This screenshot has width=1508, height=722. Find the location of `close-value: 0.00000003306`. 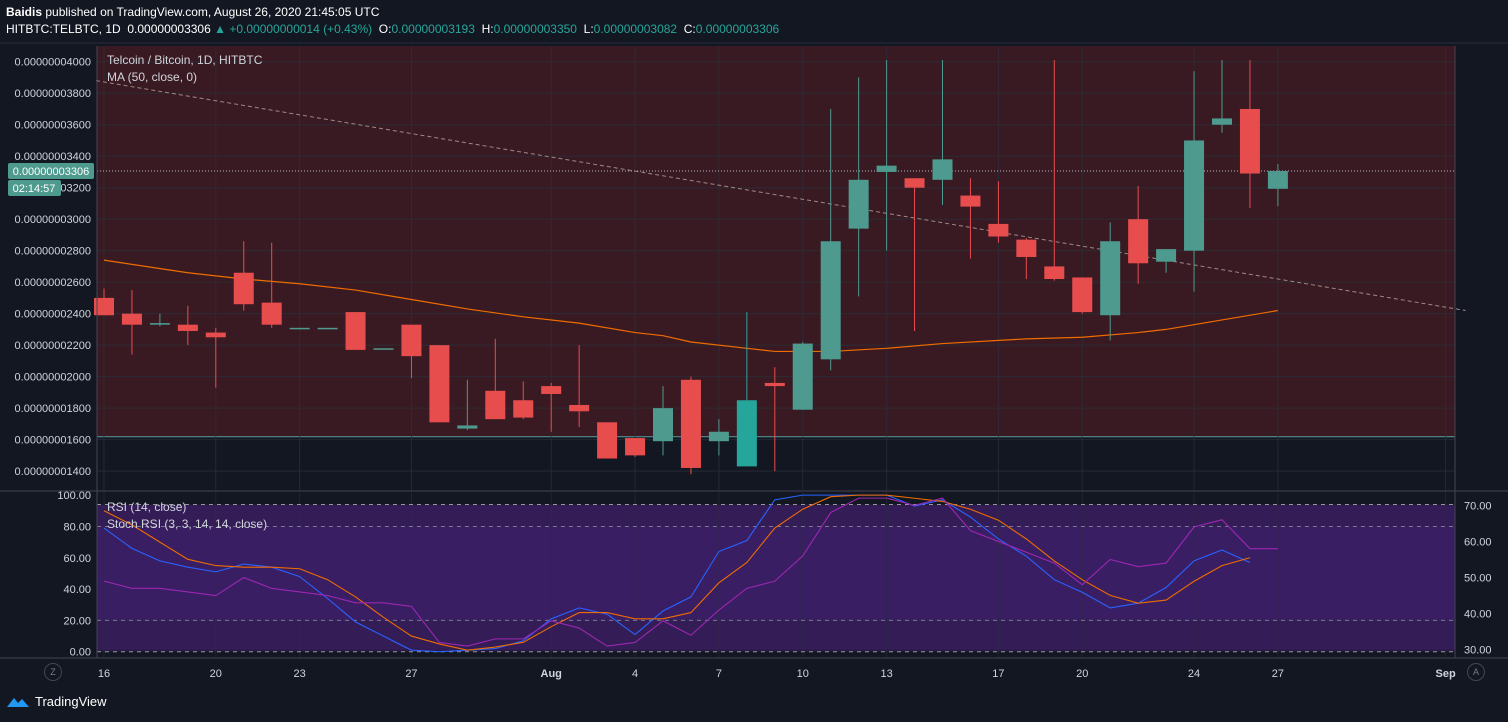

close-value: 0.00000003306 is located at coordinates (737, 29).